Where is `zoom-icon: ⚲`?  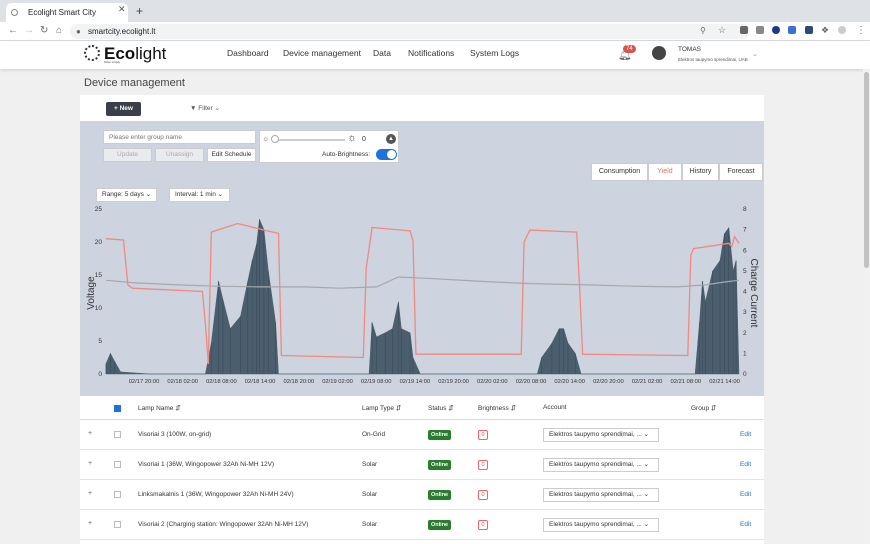
zoom-icon: ⚲ is located at coordinates (703, 30).